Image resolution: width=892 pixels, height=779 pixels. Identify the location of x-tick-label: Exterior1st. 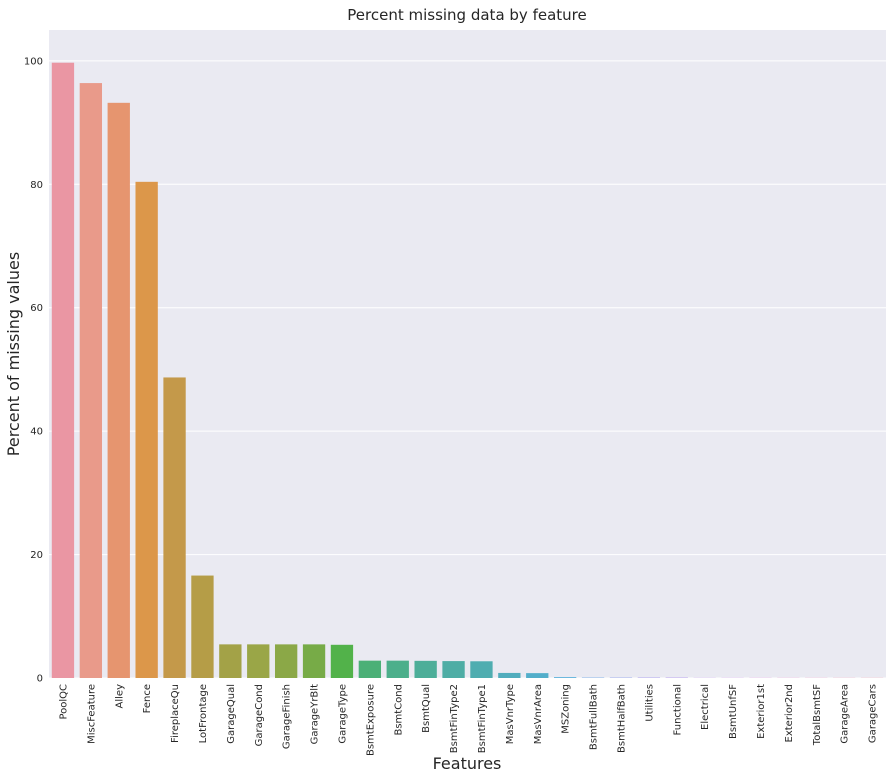
(761, 711).